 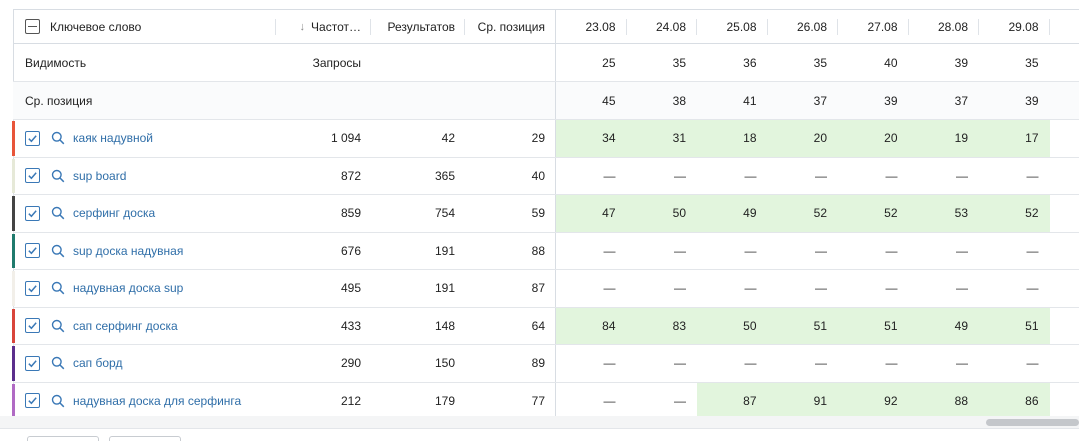 I want to click on table-row: сап борд 290 150 89 — — — — — — —, so click(x=545, y=364).